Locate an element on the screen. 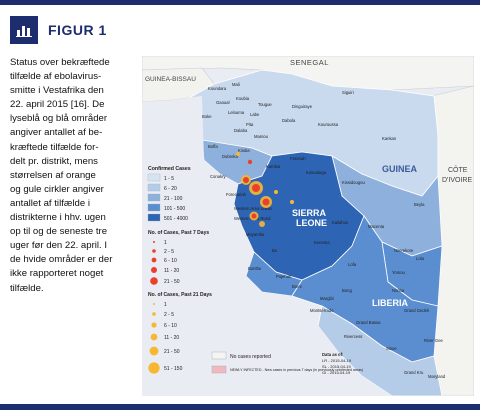  legend-label: SL - 2015-04-19 is located at coordinates (337, 366).